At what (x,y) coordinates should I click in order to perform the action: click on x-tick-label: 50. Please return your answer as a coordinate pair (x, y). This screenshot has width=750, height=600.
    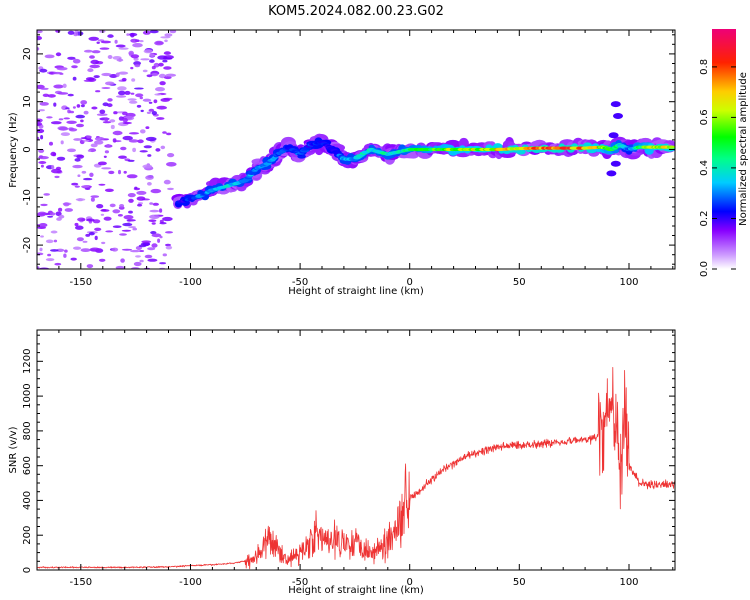
    Looking at the image, I should click on (519, 582).